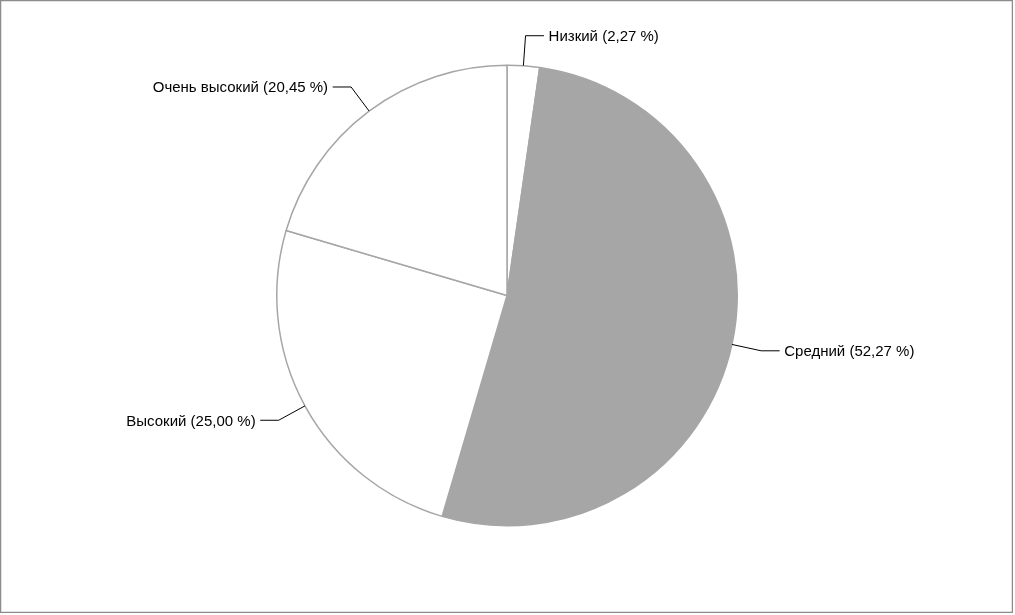  What do you see at coordinates (240, 87) in the screenshot?
I see `slice-label: Очень высокий (20,45 %)` at bounding box center [240, 87].